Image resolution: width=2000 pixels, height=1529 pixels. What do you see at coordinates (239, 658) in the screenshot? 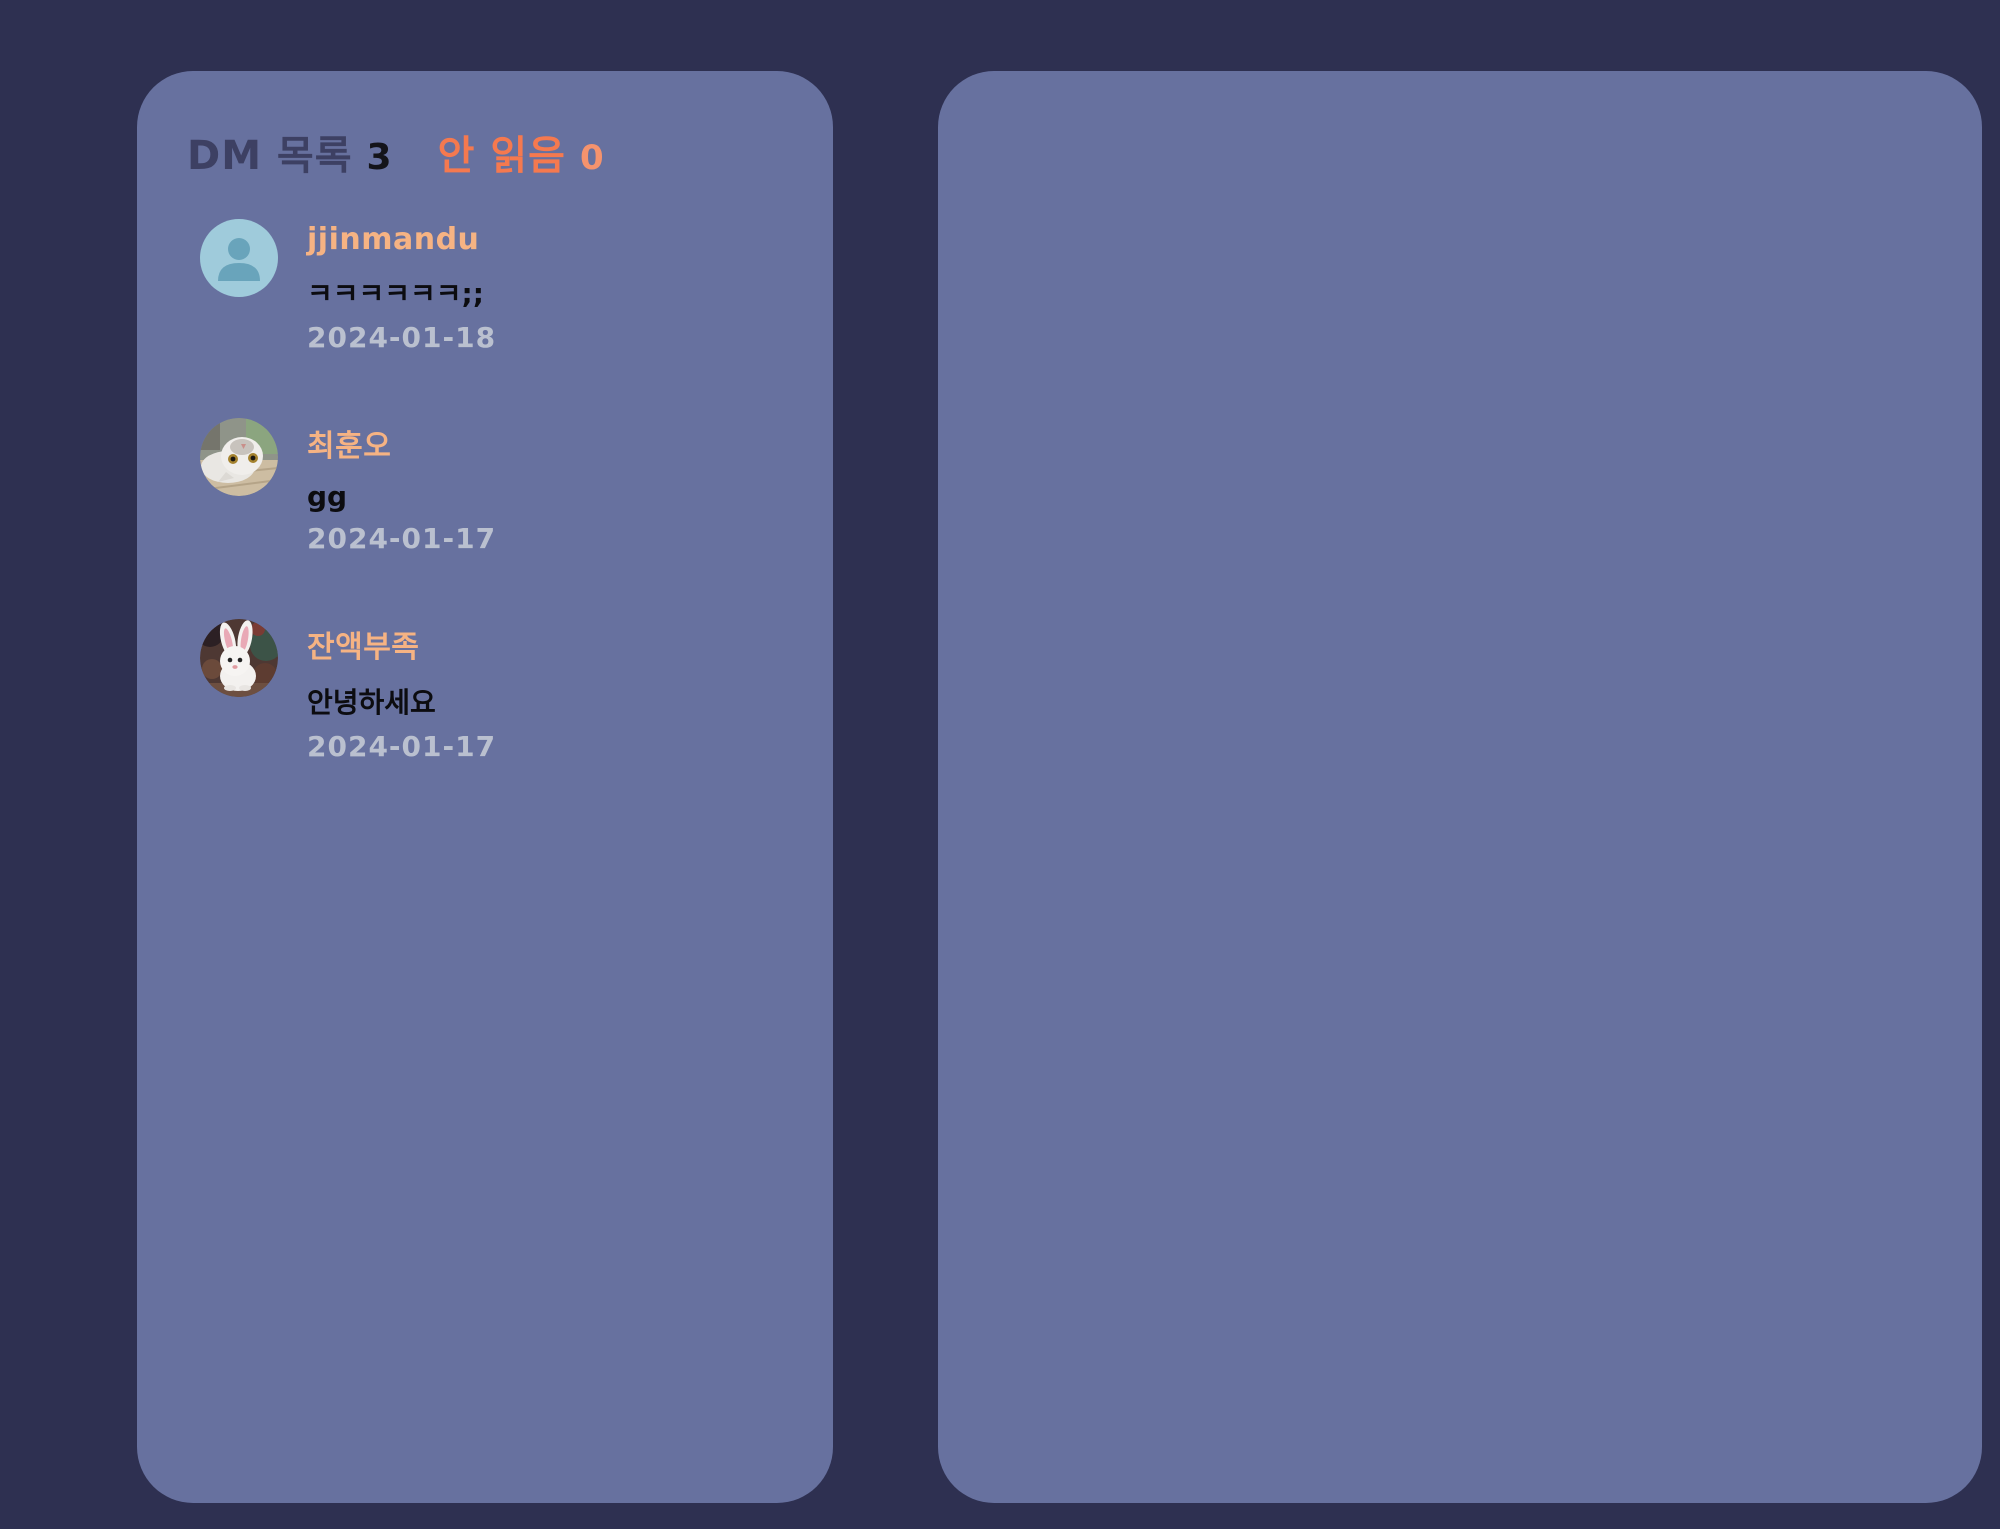
I see `rabbit-avatar-image` at bounding box center [239, 658].